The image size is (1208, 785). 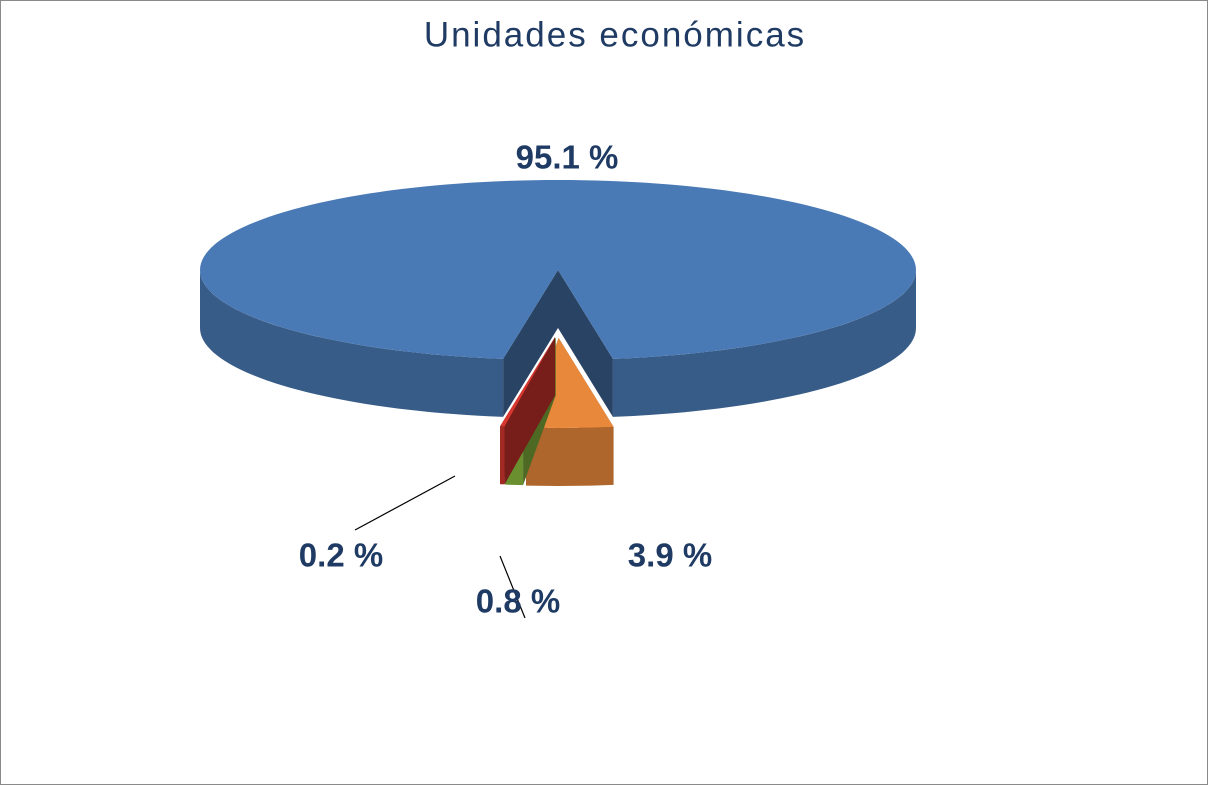 What do you see at coordinates (341, 555) in the screenshot?
I see `data-label: 0.2 %` at bounding box center [341, 555].